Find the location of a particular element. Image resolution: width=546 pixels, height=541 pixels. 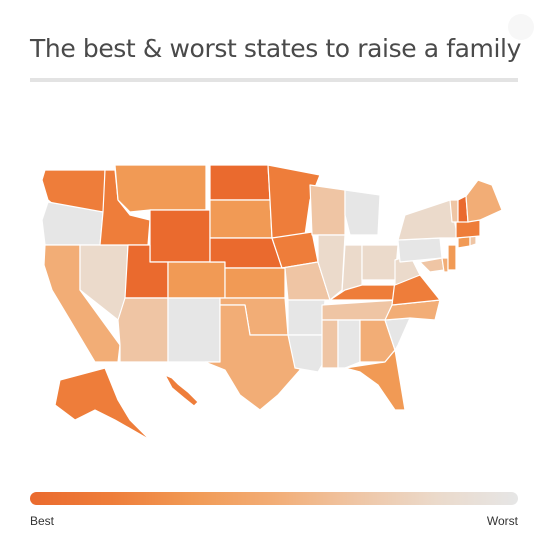

state-vt is located at coordinates (454, 211).